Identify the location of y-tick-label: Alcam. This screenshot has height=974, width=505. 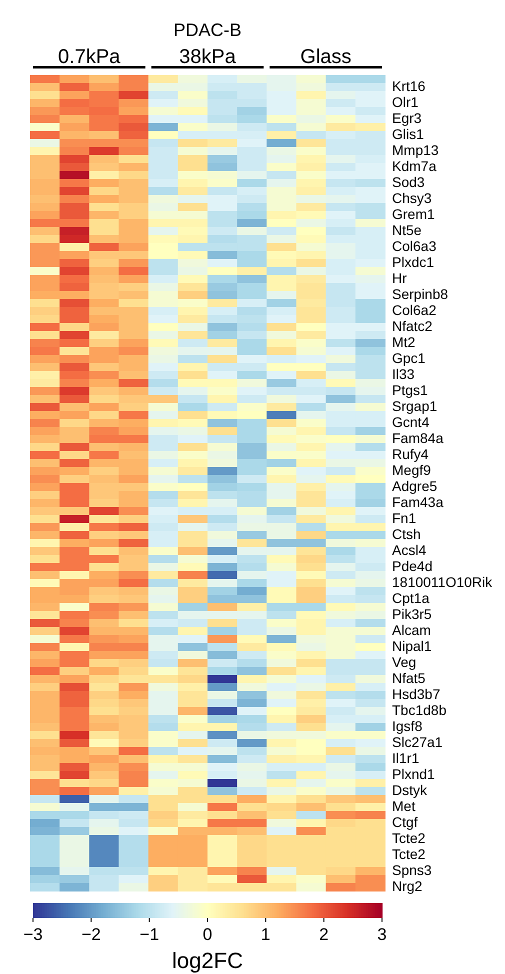
(411, 630).